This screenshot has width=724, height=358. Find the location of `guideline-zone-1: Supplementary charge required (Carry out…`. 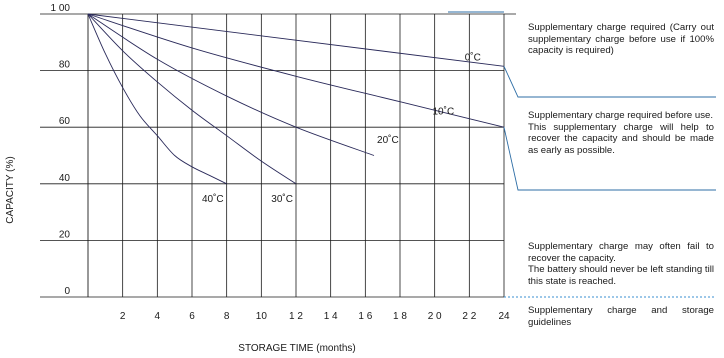

guideline-zone-1: Supplementary charge required (Carry out… is located at coordinates (621, 39).